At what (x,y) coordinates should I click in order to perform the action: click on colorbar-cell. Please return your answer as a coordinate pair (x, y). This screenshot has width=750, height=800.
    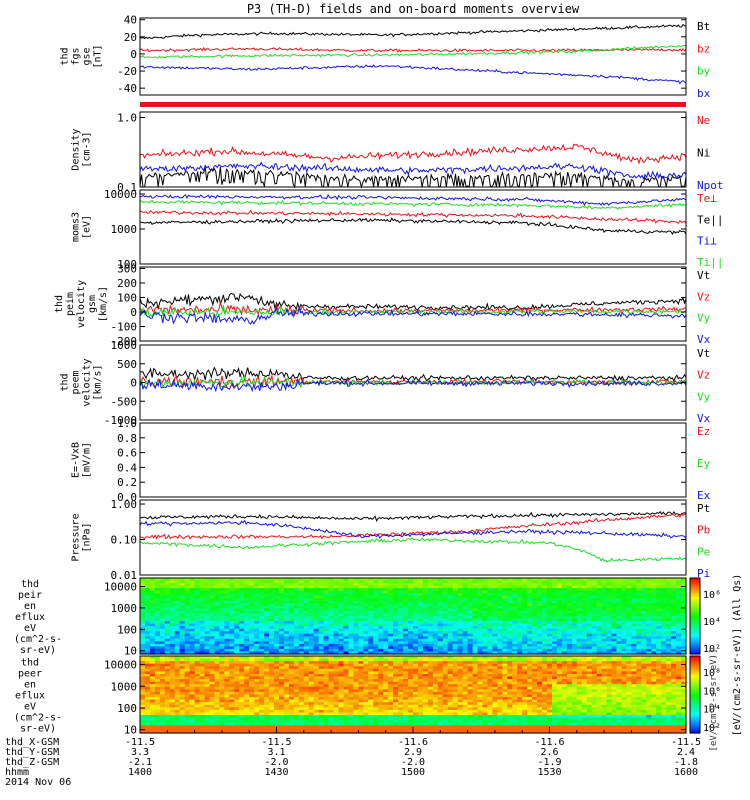
    Looking at the image, I should click on (695, 581).